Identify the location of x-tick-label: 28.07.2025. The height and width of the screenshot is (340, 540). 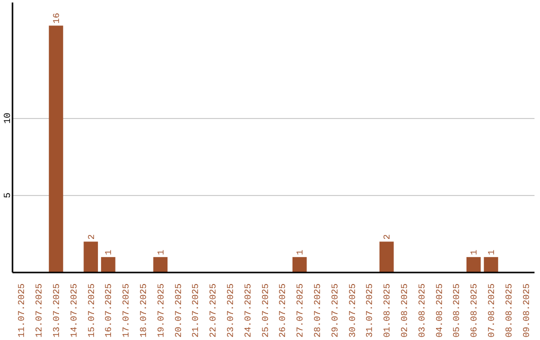
(318, 310).